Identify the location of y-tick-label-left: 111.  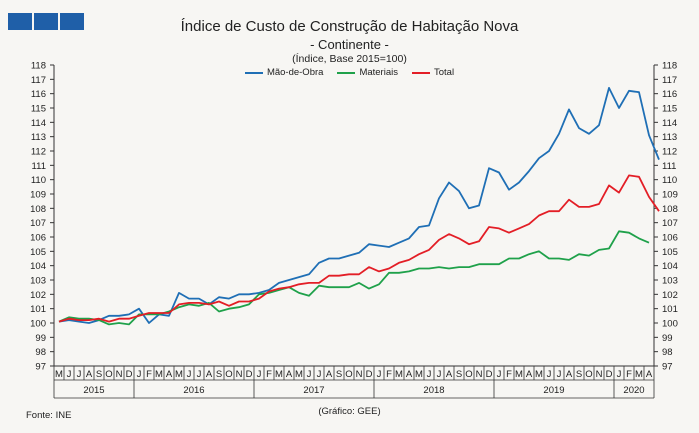
(39, 166).